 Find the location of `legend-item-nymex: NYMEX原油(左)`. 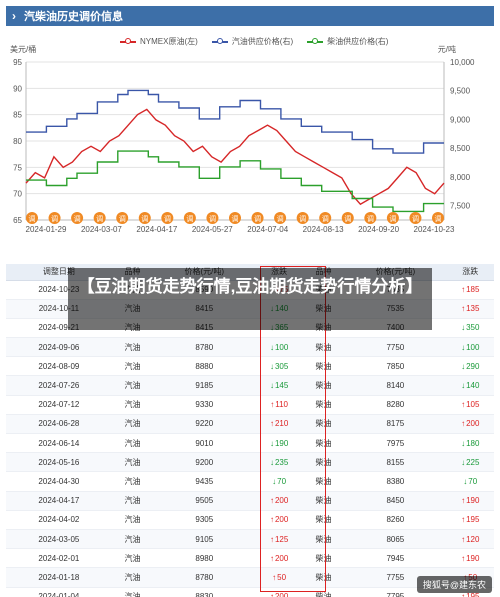

legend-item-nymex: NYMEX原油(左) is located at coordinates (159, 41).